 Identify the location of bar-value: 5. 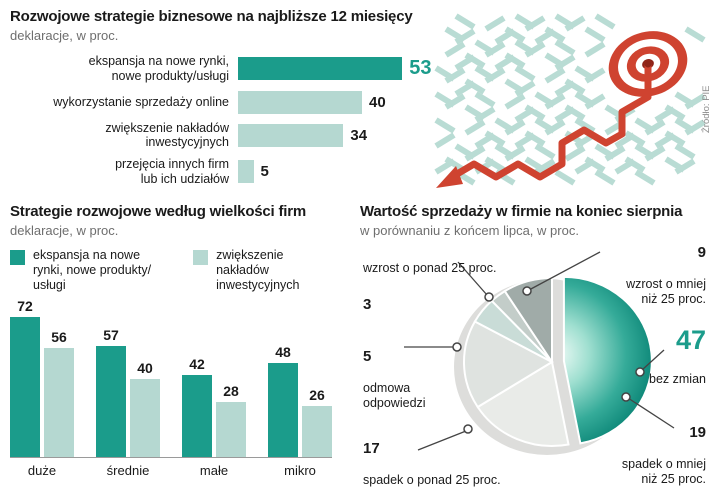
(264, 172).